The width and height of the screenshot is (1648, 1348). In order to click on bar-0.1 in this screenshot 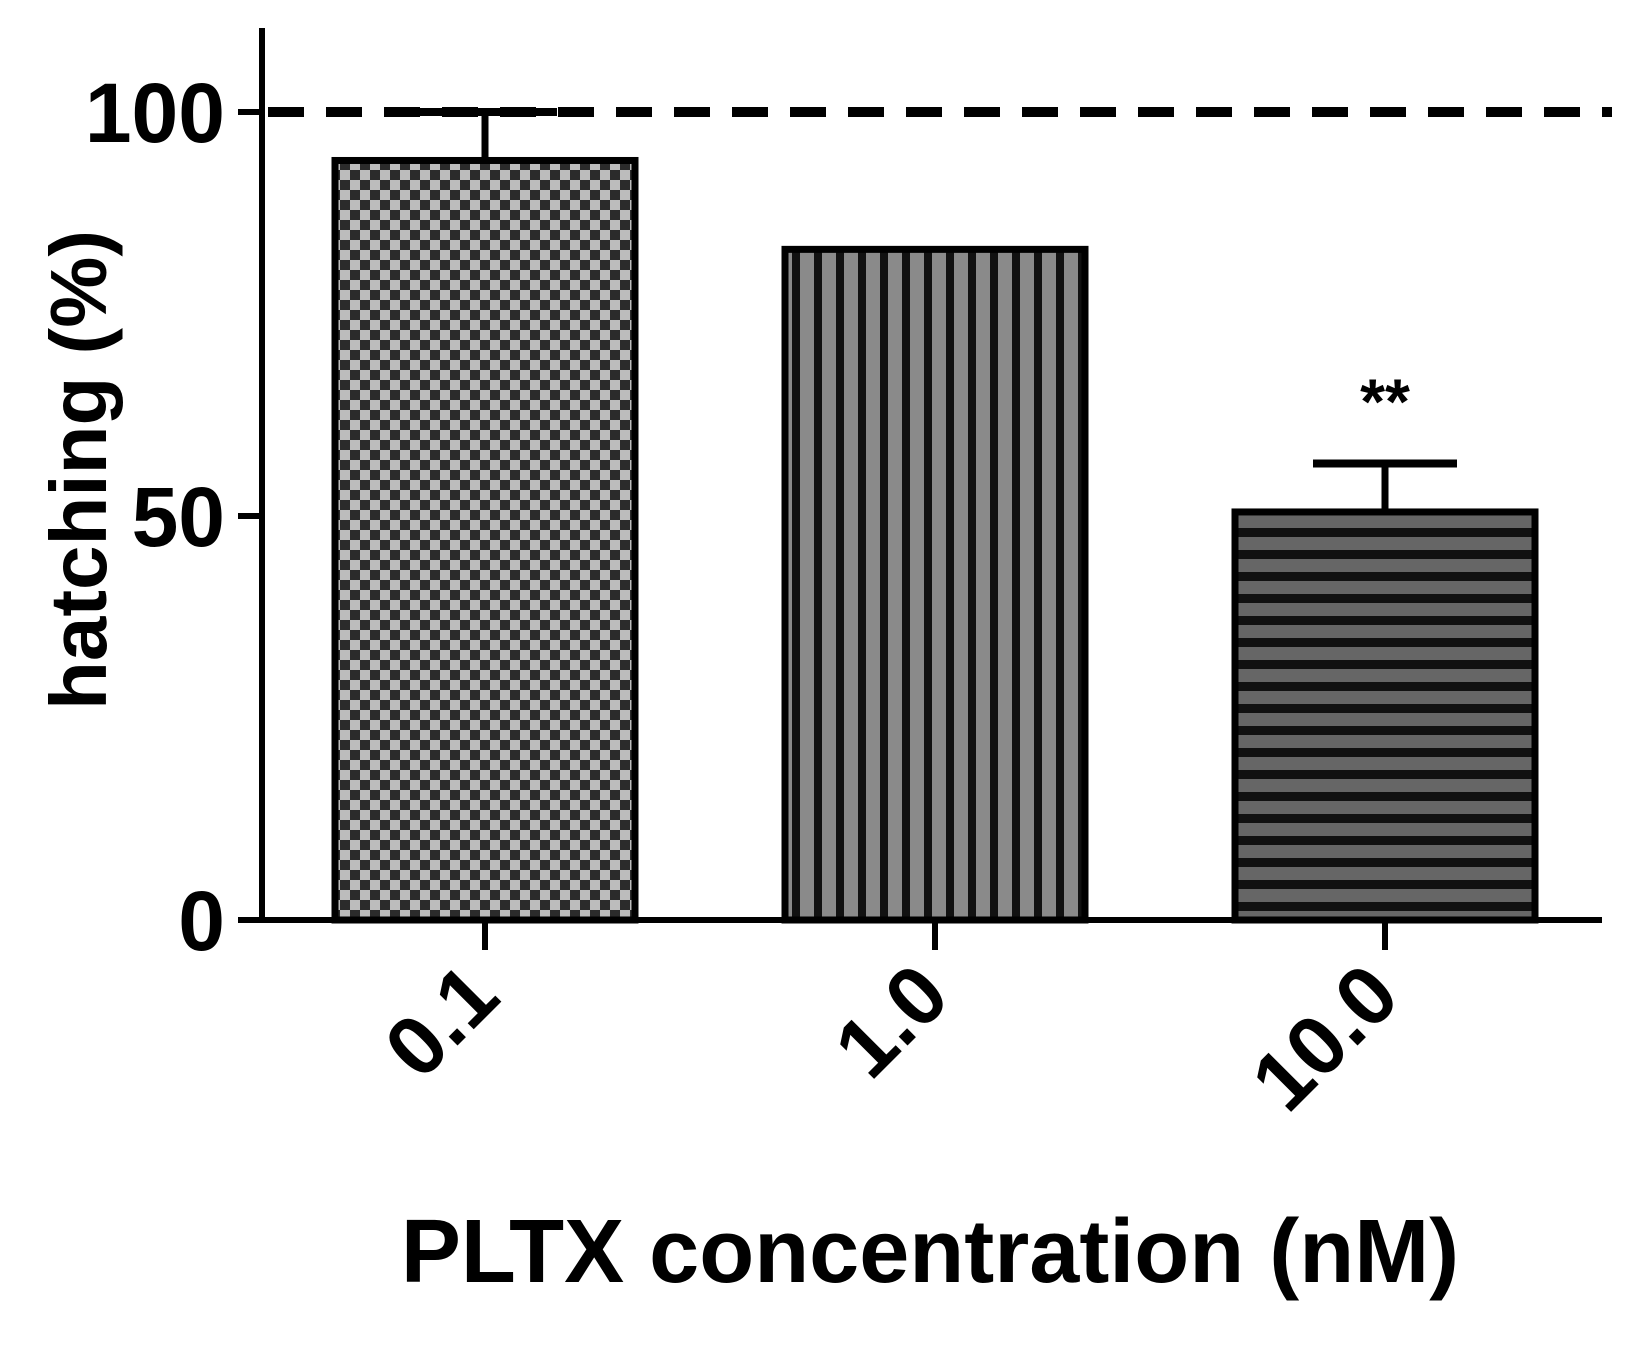, I will do `click(485, 540)`.